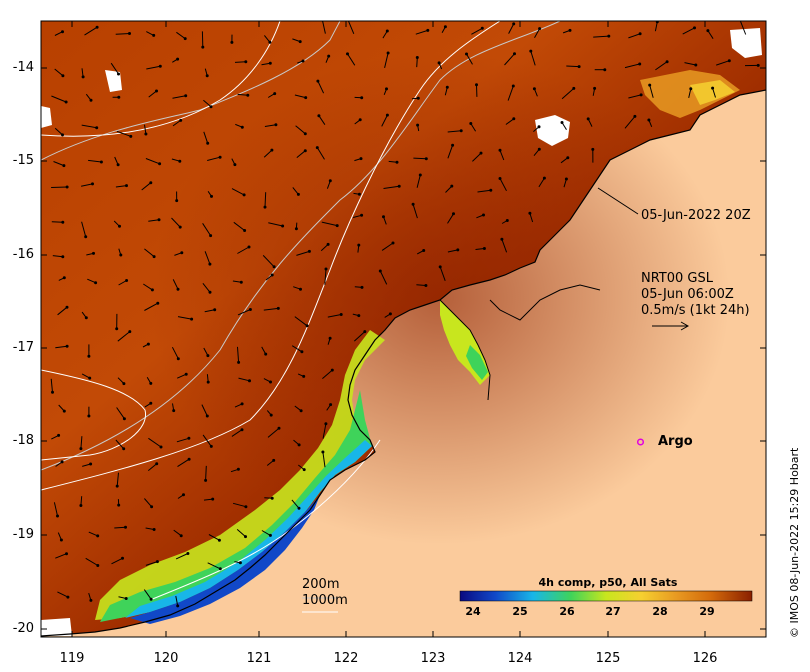 The height and width of the screenshot is (672, 810). What do you see at coordinates (608, 582) in the screenshot?
I see `colorbar-title: 4h comp, p50, All Sats` at bounding box center [608, 582].